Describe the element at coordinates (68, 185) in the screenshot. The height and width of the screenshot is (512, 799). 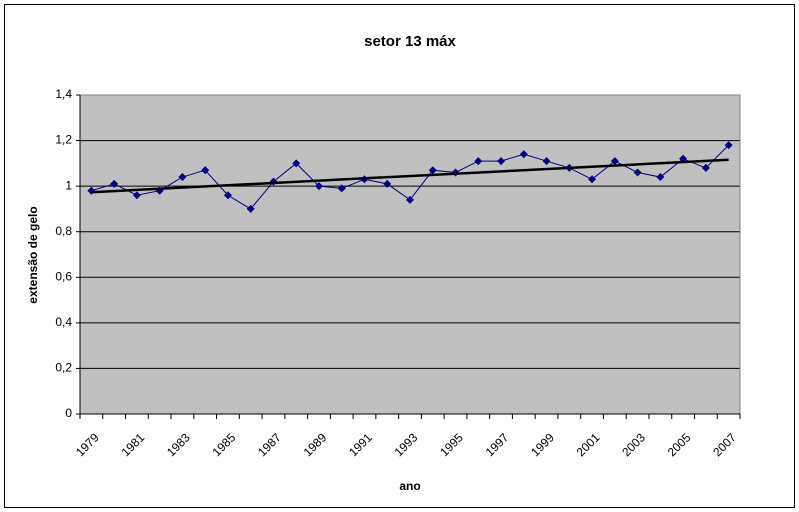
I see `y-tick-label: 1` at that location.